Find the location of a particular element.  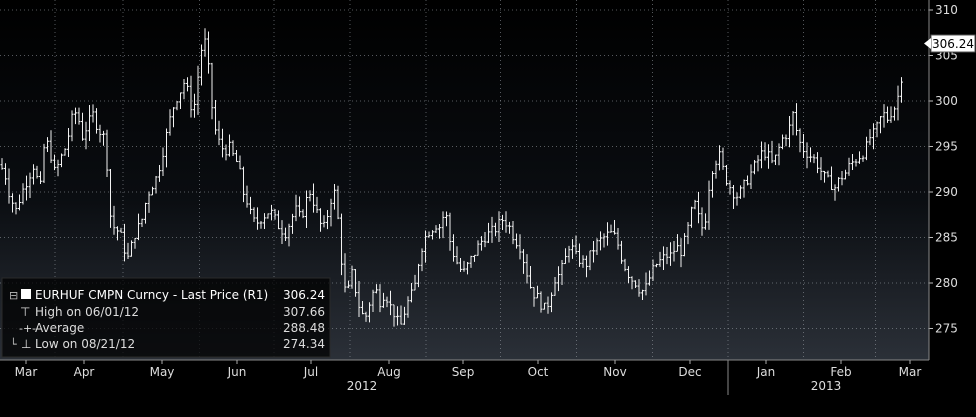

y-tick-label: 290 is located at coordinates (946, 192).